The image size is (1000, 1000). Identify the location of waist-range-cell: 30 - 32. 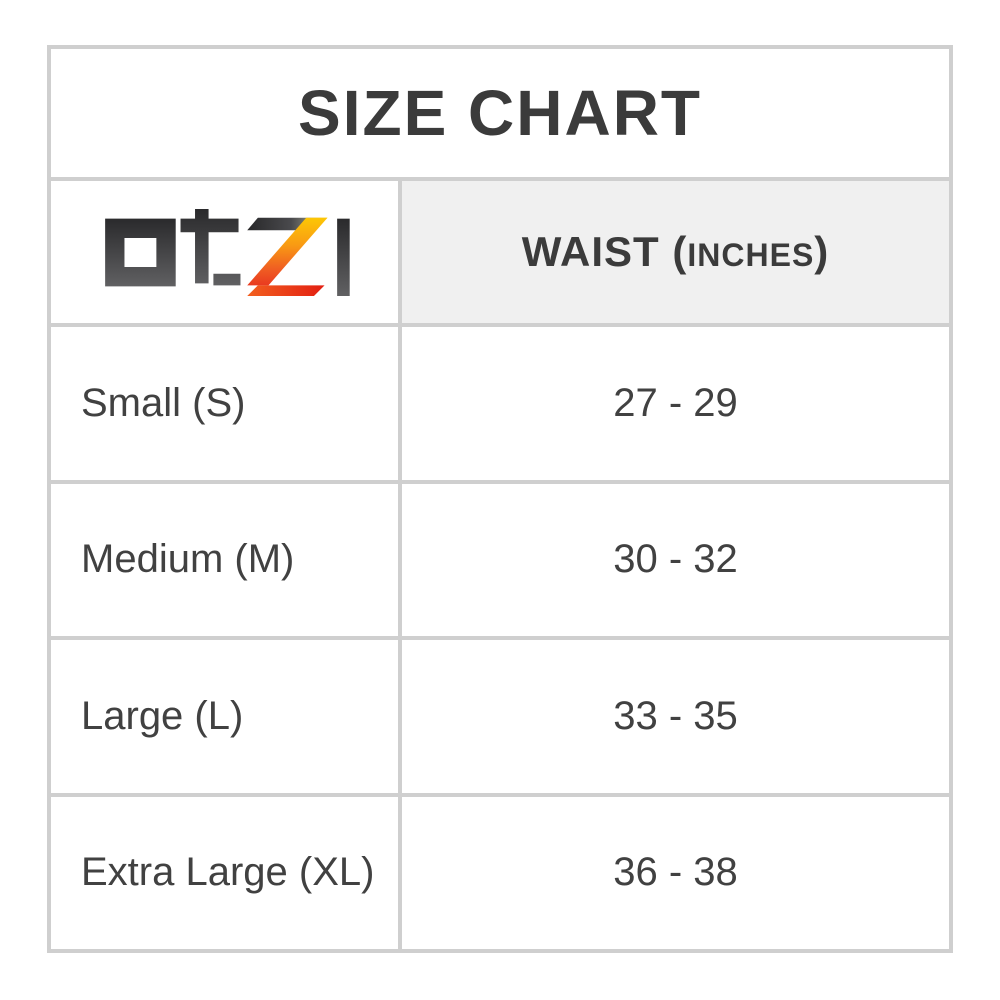
(675, 559).